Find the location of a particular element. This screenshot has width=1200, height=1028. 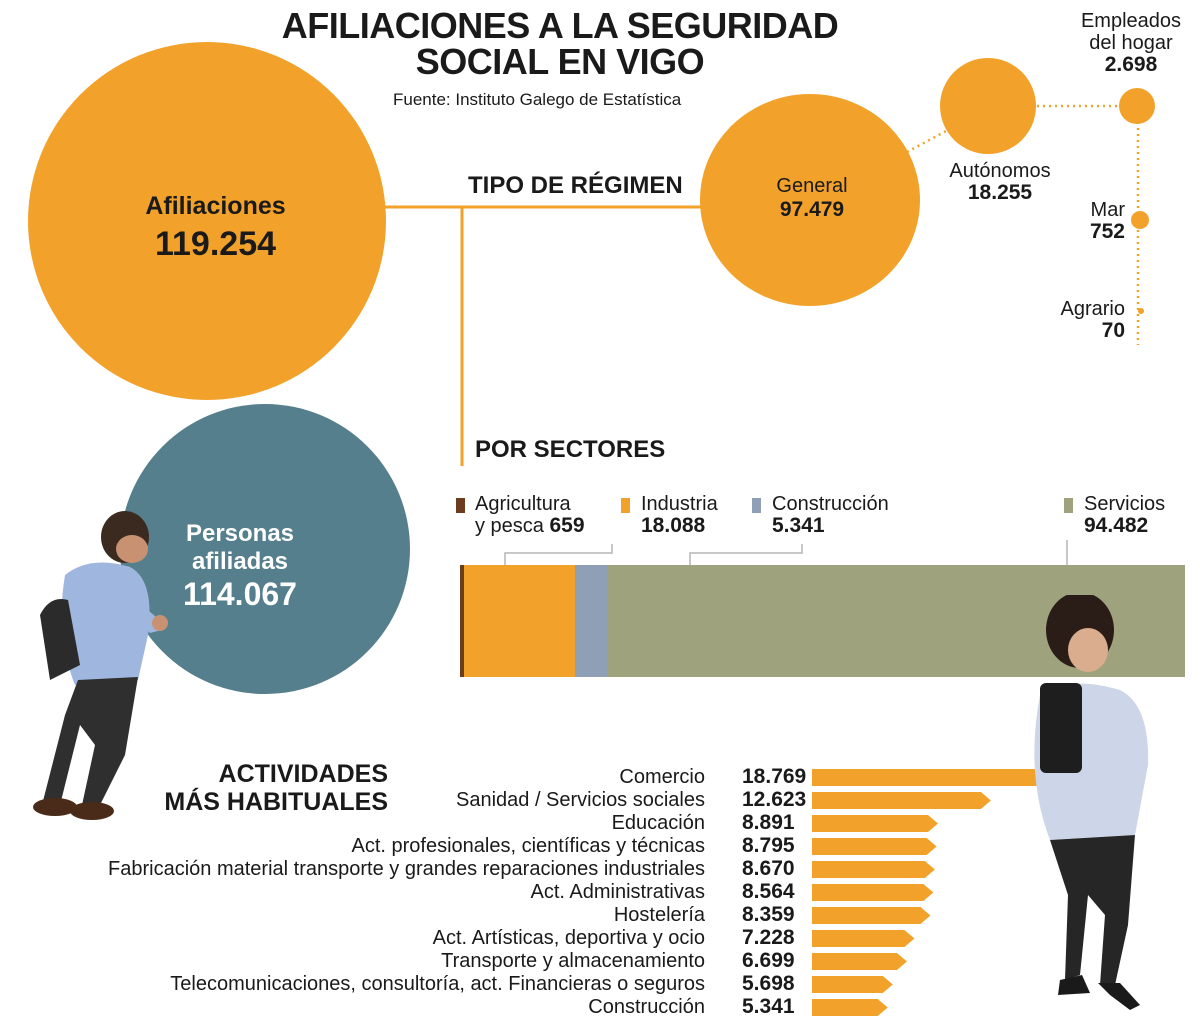

activity-value: 8.670 is located at coordinates (768, 868).